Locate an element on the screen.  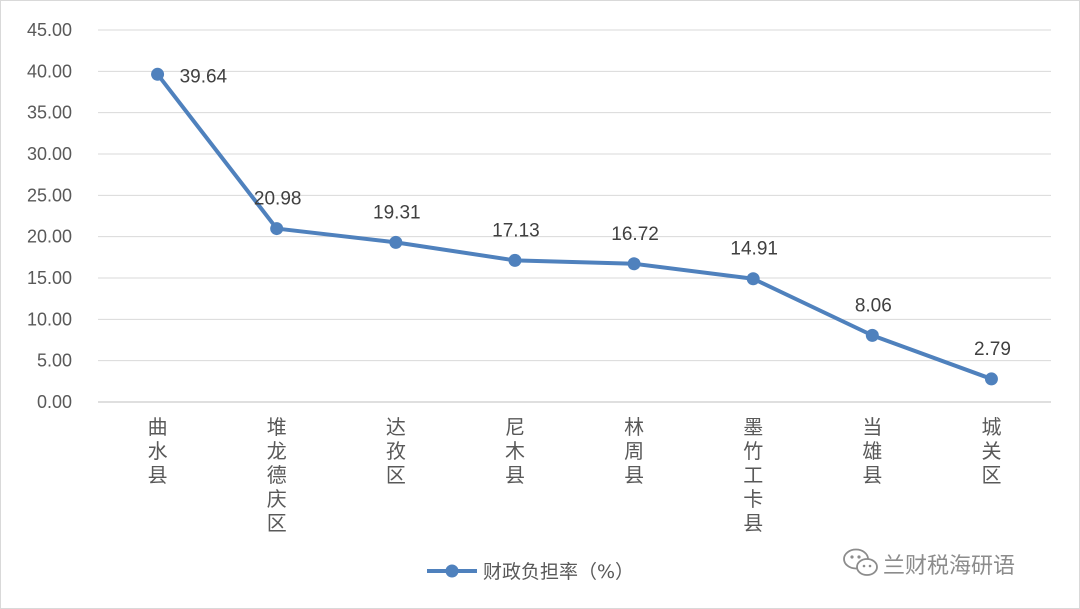
x-tick-label: 堆龙德庆区 is located at coordinates (277, 475).